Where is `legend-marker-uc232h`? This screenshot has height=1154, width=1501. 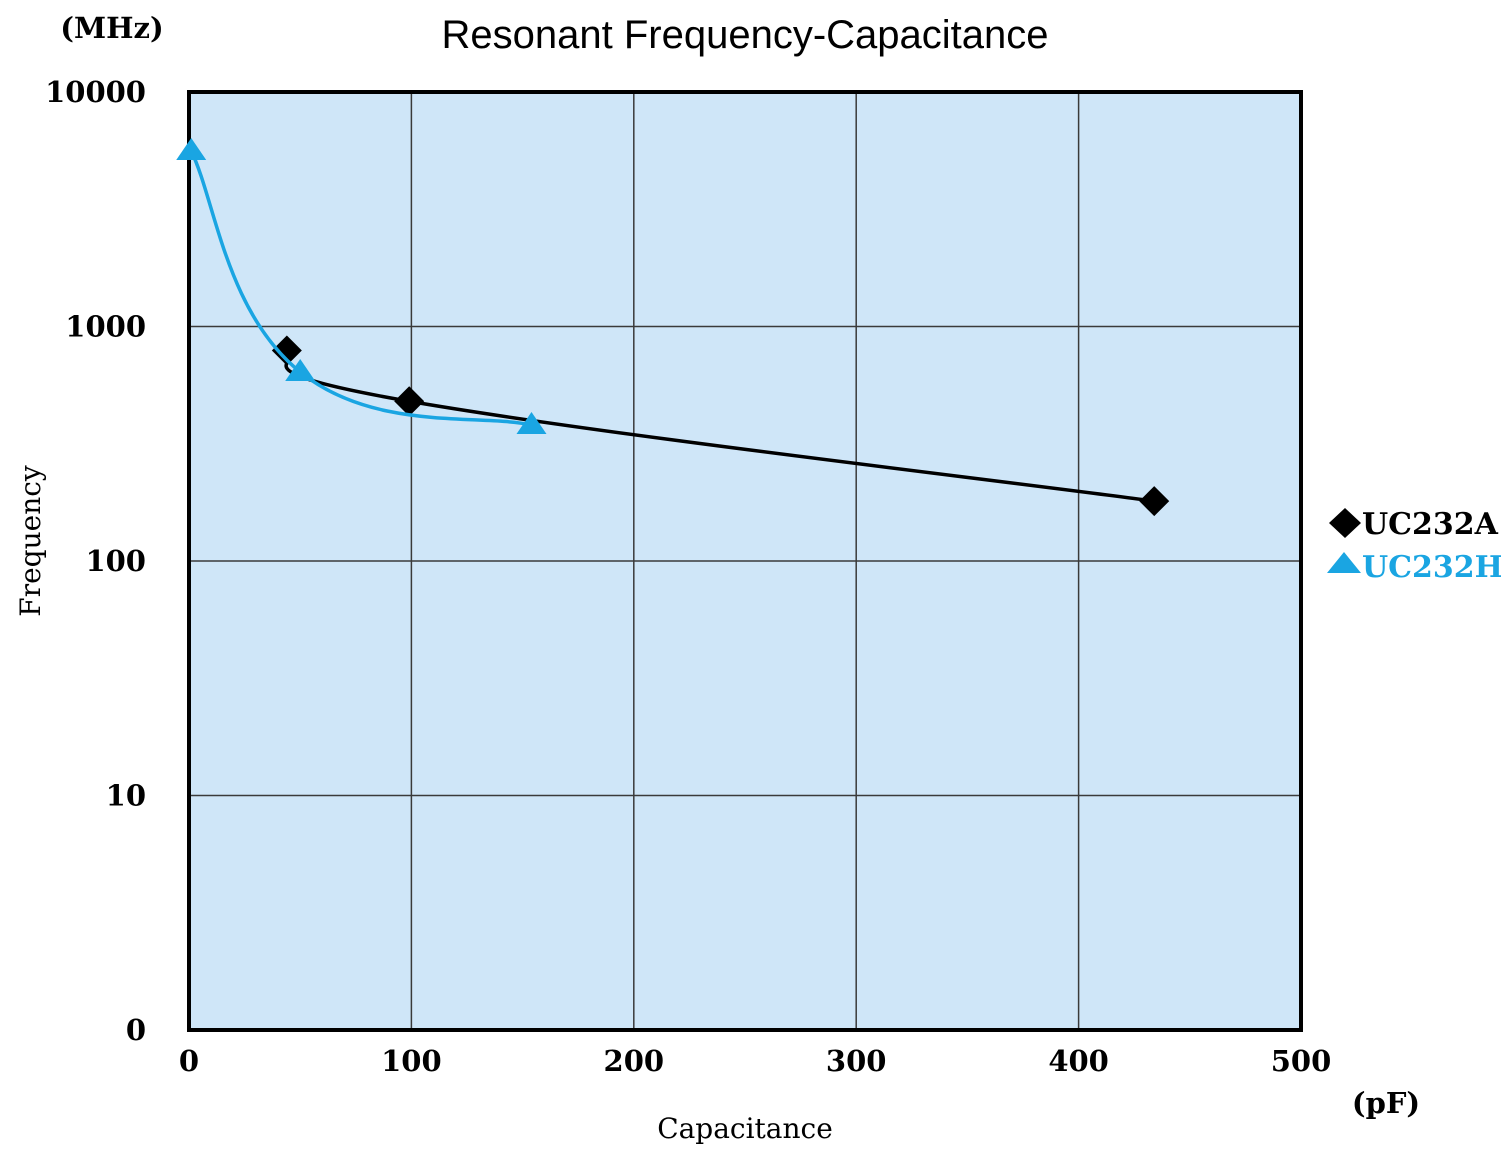
legend-marker-uc232h is located at coordinates (1344, 562).